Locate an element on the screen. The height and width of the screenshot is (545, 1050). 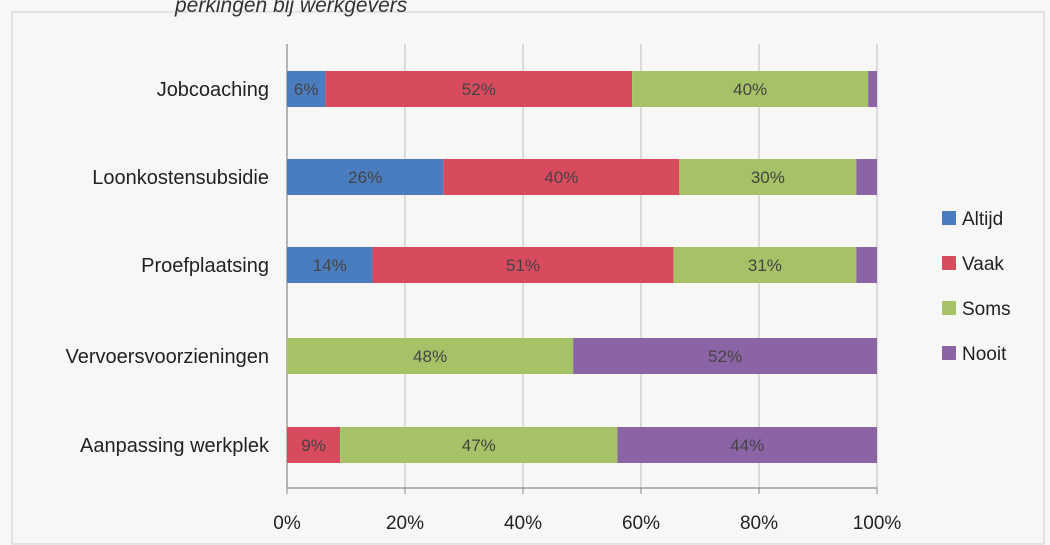
x-tick-label: 80% is located at coordinates (759, 523).